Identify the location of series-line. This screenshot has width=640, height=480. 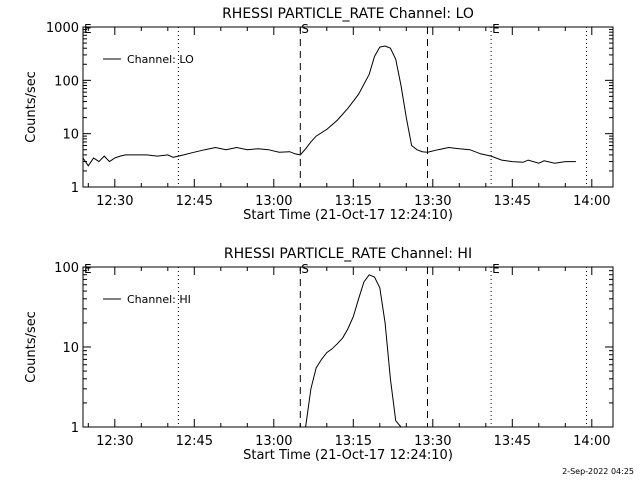
(353, 351).